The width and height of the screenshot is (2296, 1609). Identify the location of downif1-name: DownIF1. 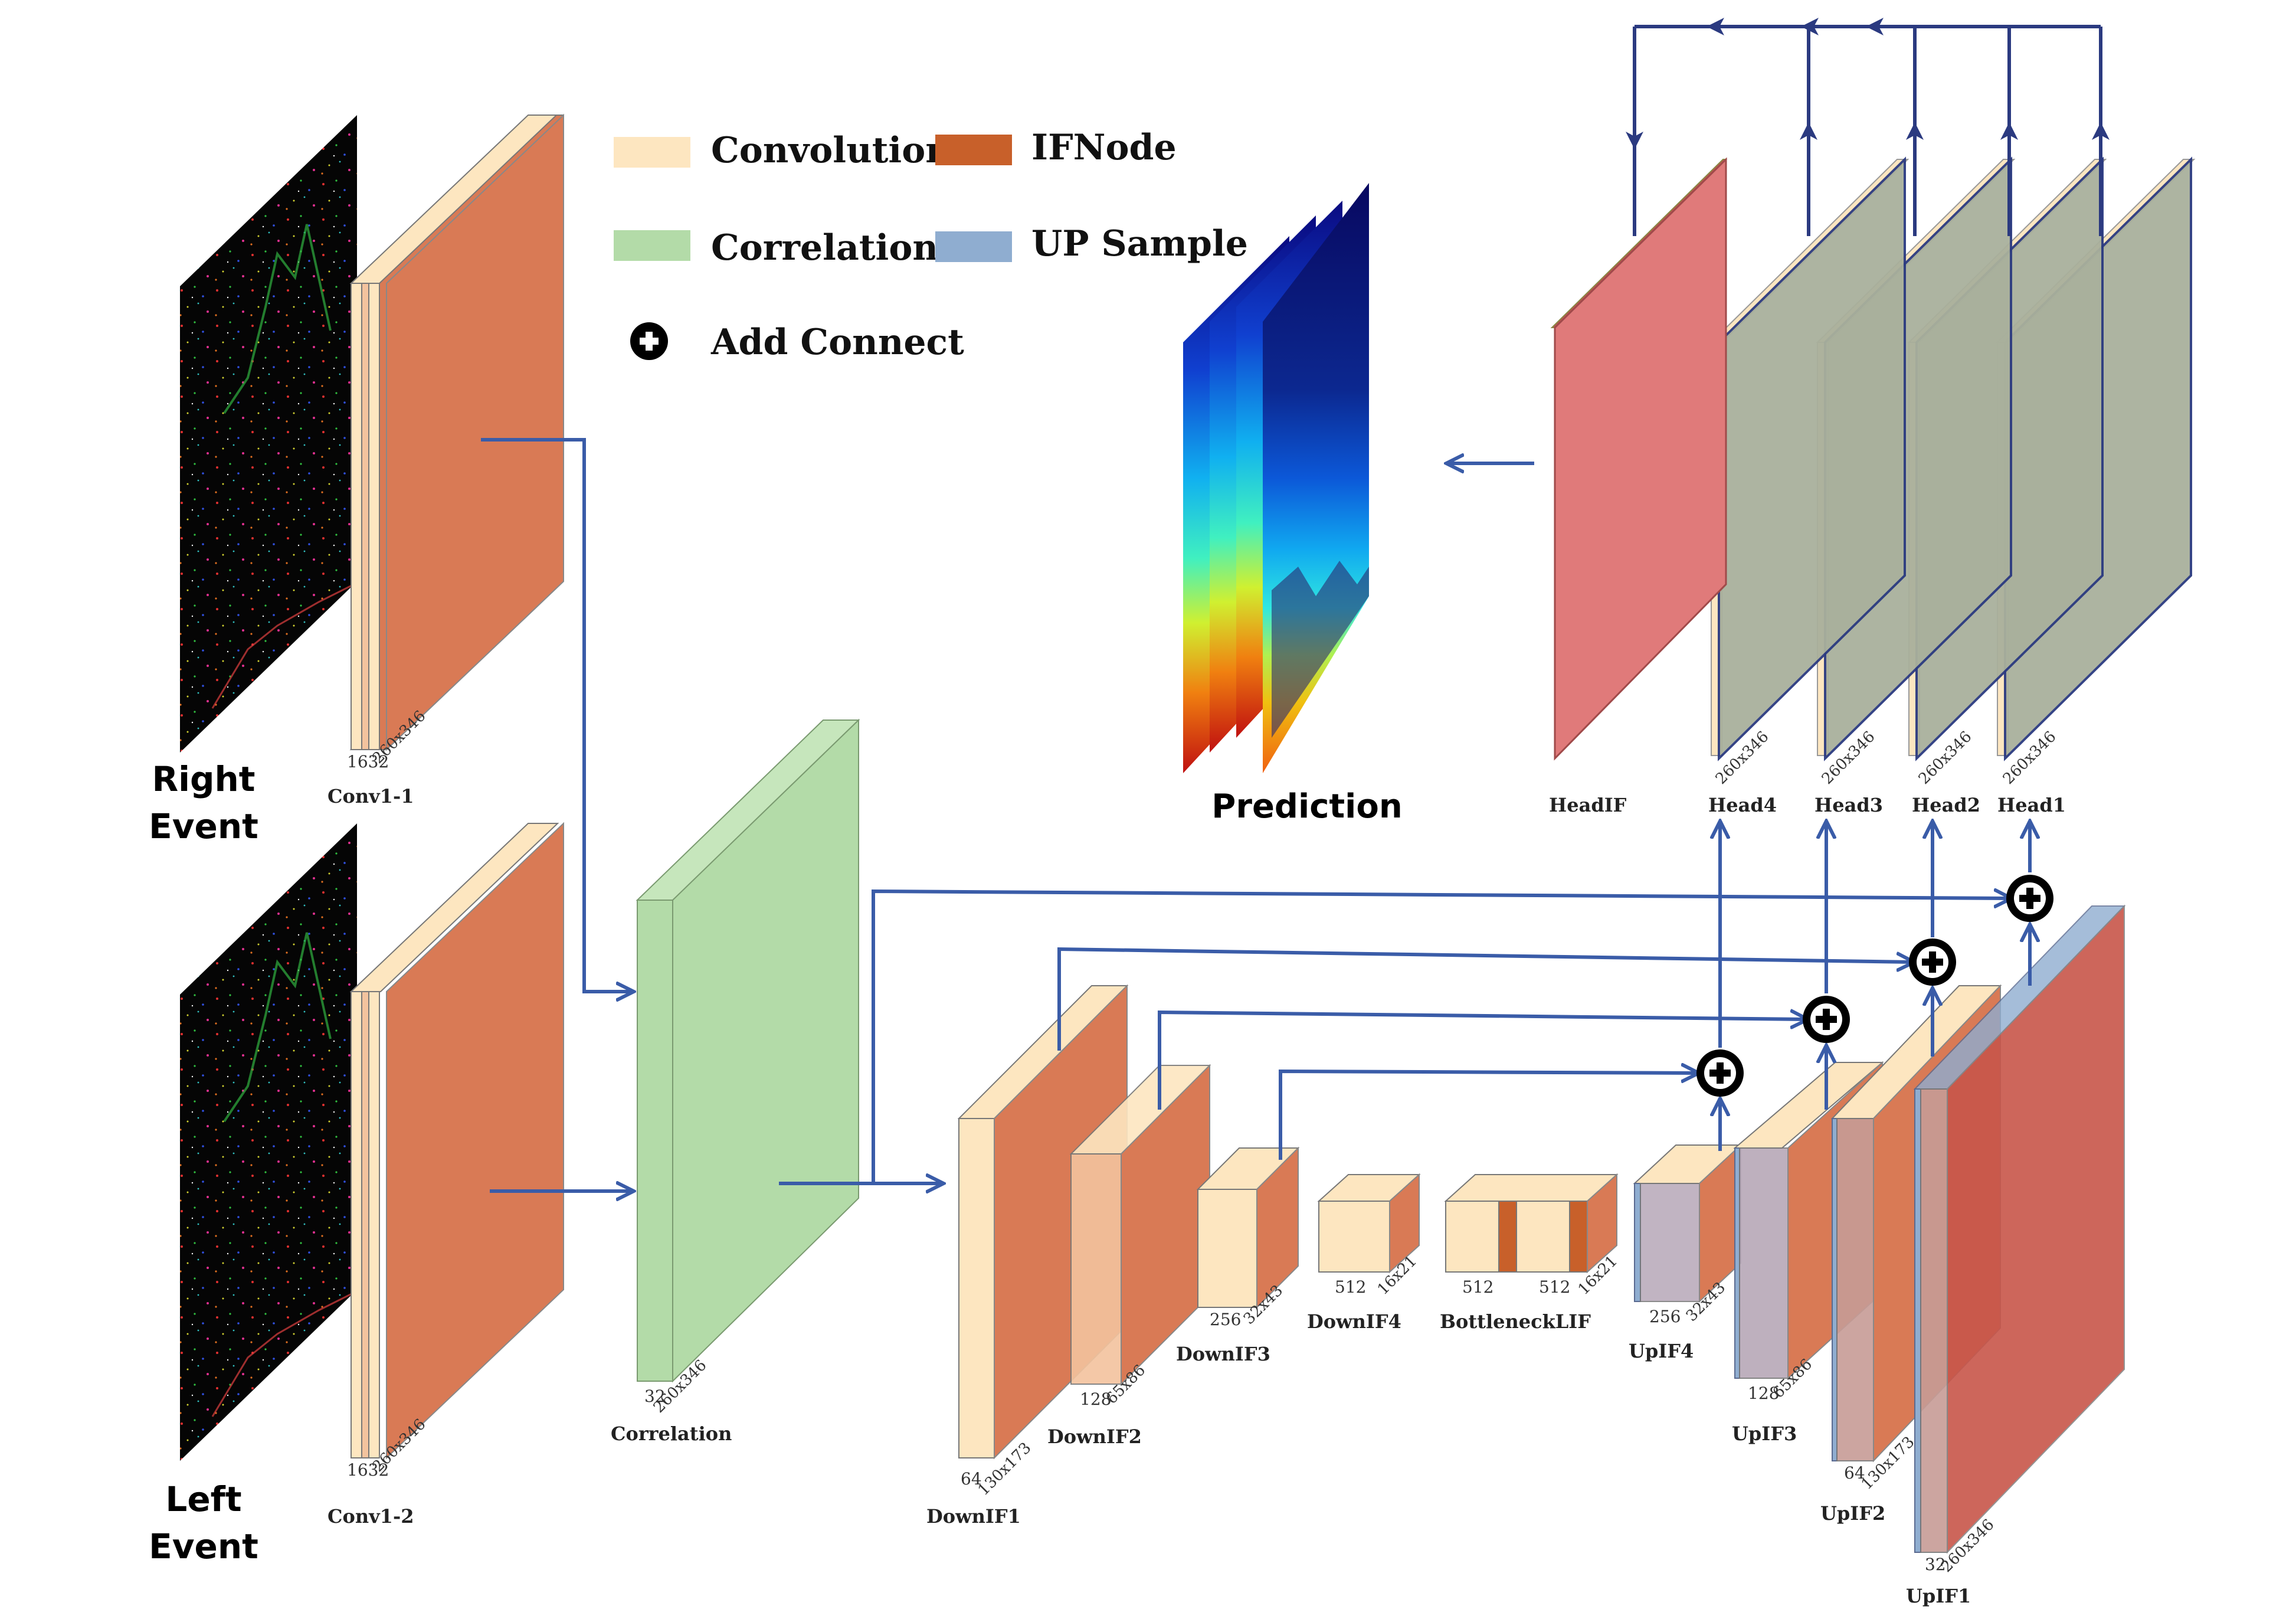
(973, 1516).